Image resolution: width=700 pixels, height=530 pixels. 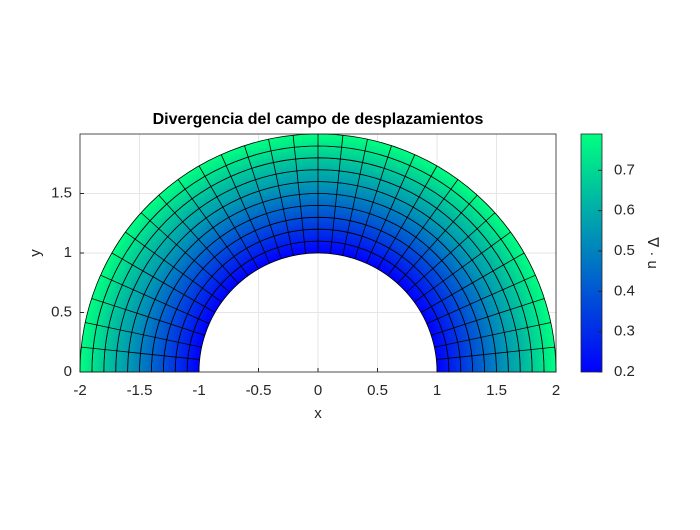 I want to click on chart-title: Divergencia del campo de desplazamientos, so click(x=318, y=119).